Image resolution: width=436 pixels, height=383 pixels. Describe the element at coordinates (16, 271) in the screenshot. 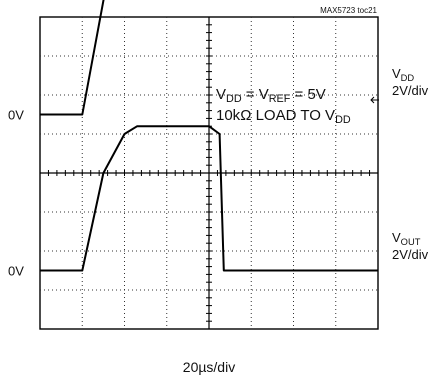

I see `ground-label-vout: 0V` at that location.